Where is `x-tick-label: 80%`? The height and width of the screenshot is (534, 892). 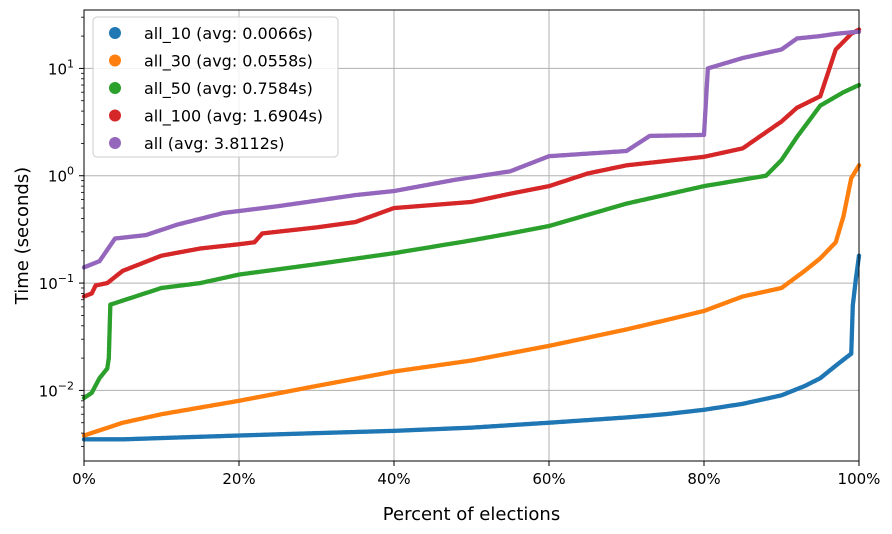 x-tick-label: 80% is located at coordinates (703, 479).